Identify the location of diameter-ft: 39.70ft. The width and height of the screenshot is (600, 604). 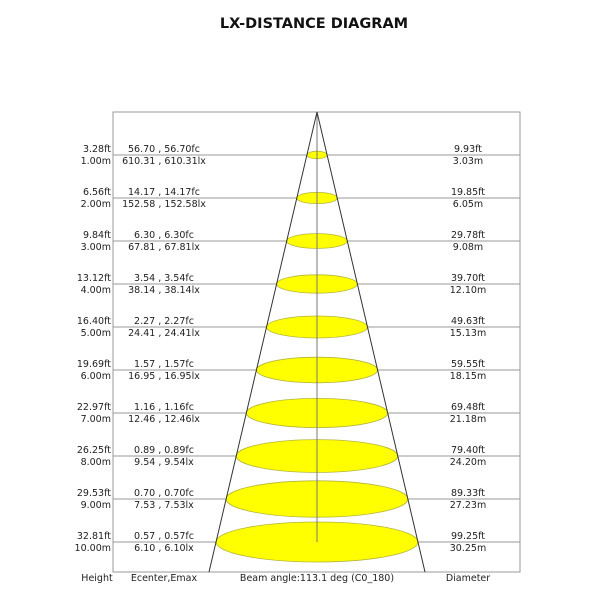
(468, 278).